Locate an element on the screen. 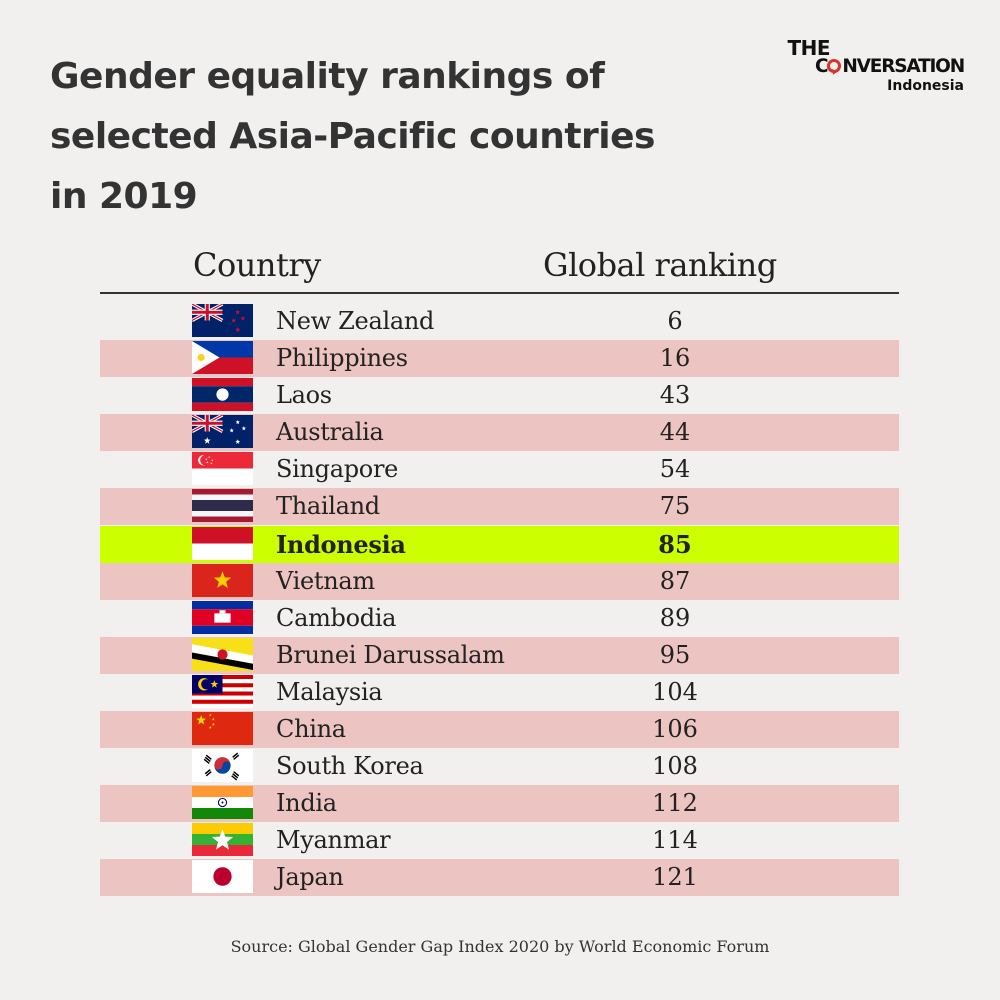 This screenshot has height=1000, width=1000. australia-flag-icon is located at coordinates (222, 432).